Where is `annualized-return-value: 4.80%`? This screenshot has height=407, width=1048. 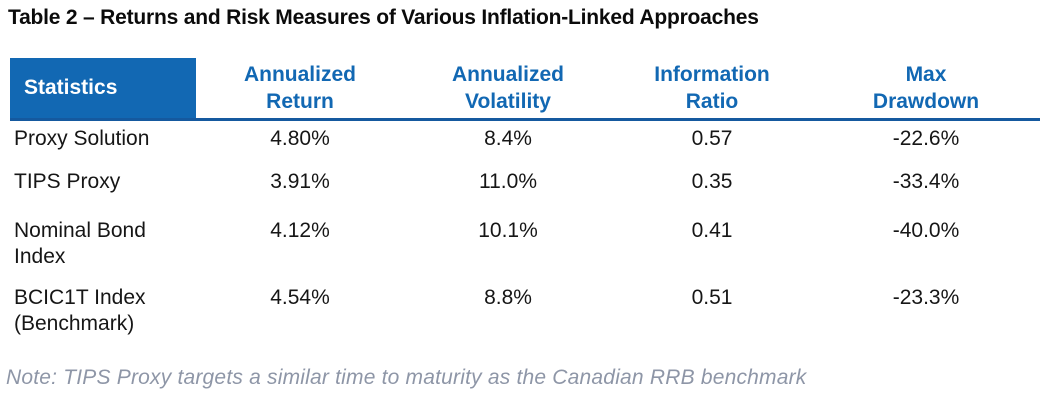 annualized-return-value: 4.80% is located at coordinates (300, 139).